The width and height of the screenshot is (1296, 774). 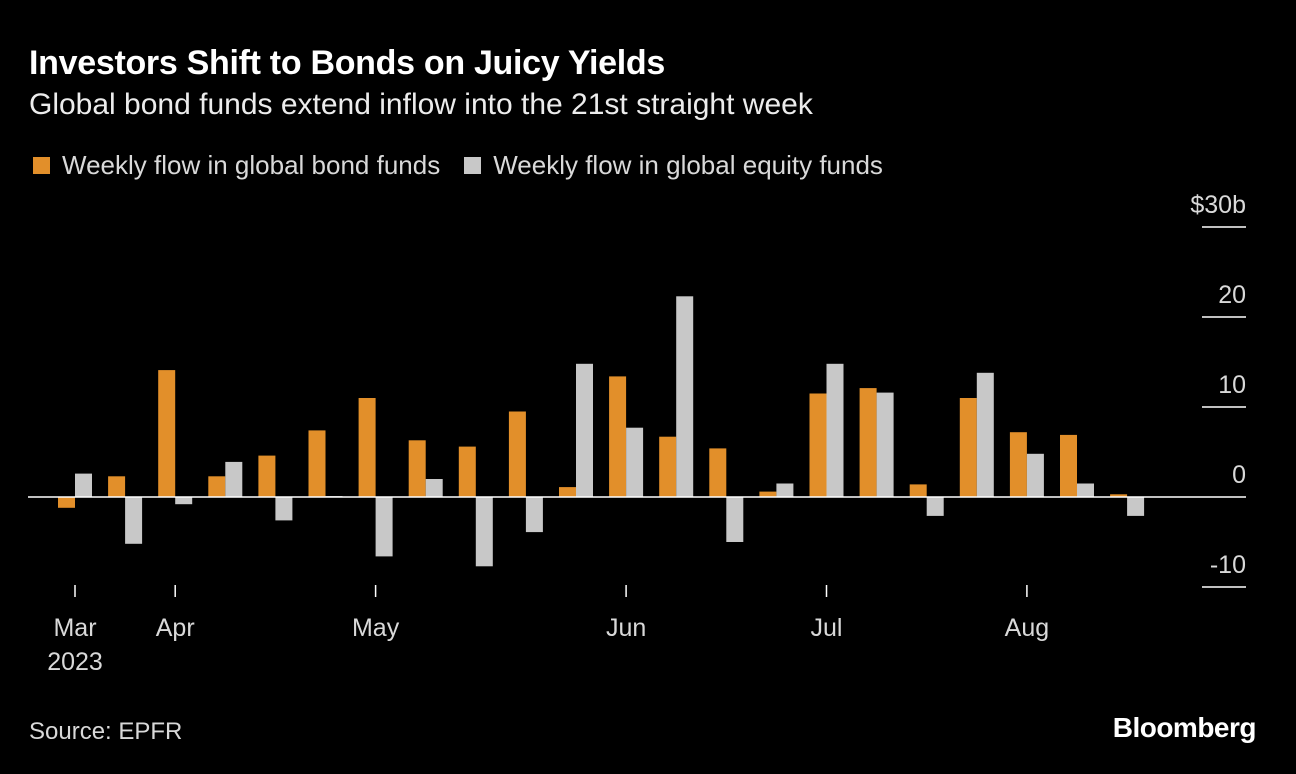 I want to click on legend-label-bond: Weekly flow in global bond funds, so click(x=251, y=165).